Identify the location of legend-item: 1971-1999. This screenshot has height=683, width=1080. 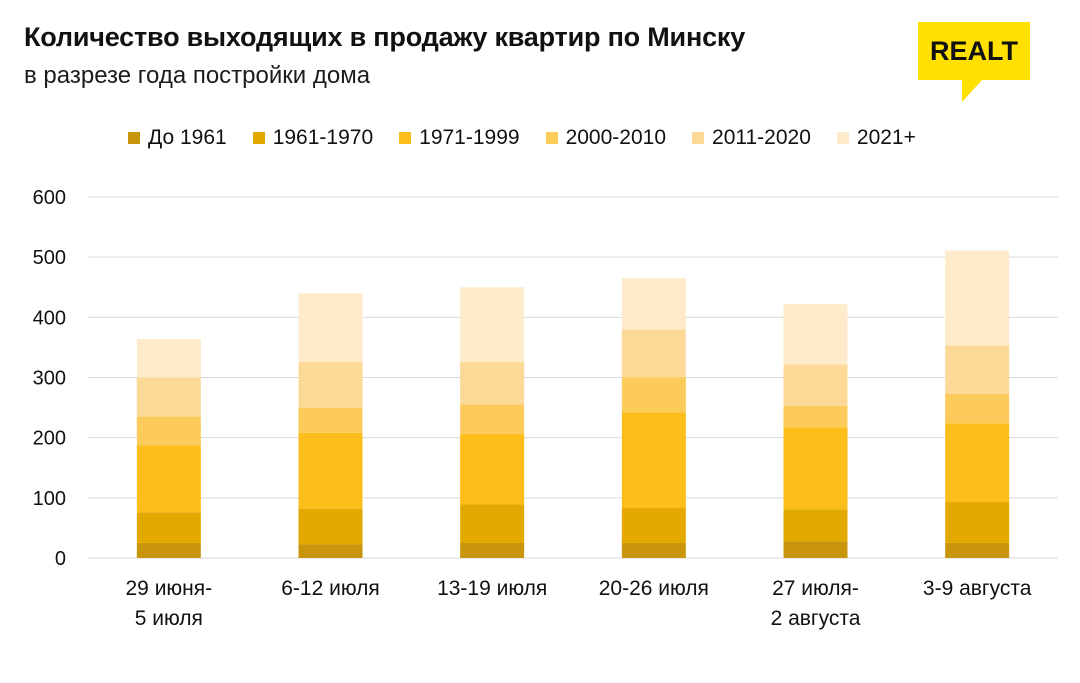
(459, 138).